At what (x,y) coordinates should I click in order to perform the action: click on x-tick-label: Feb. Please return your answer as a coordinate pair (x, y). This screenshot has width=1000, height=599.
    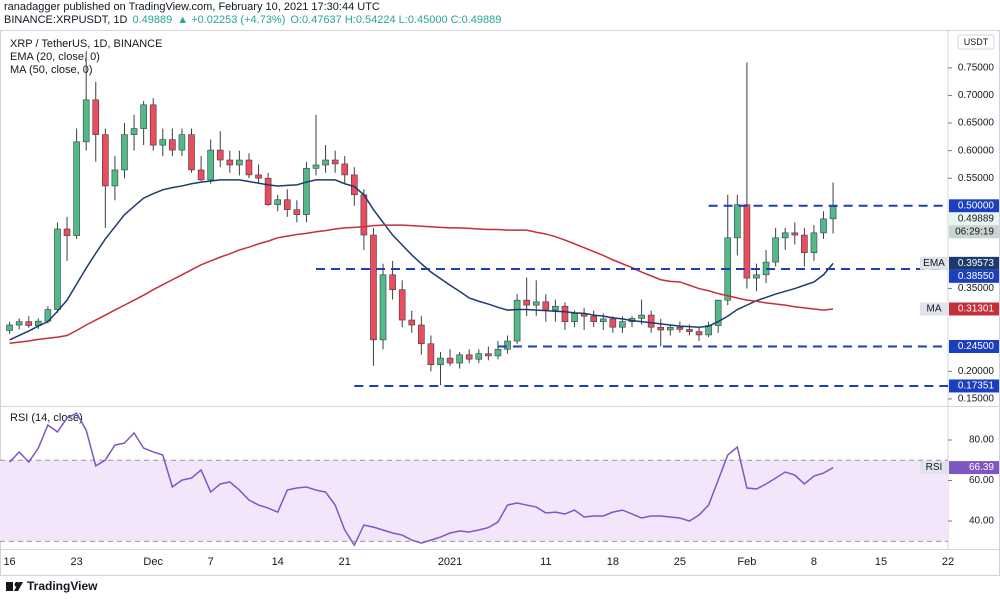
    Looking at the image, I should click on (746, 562).